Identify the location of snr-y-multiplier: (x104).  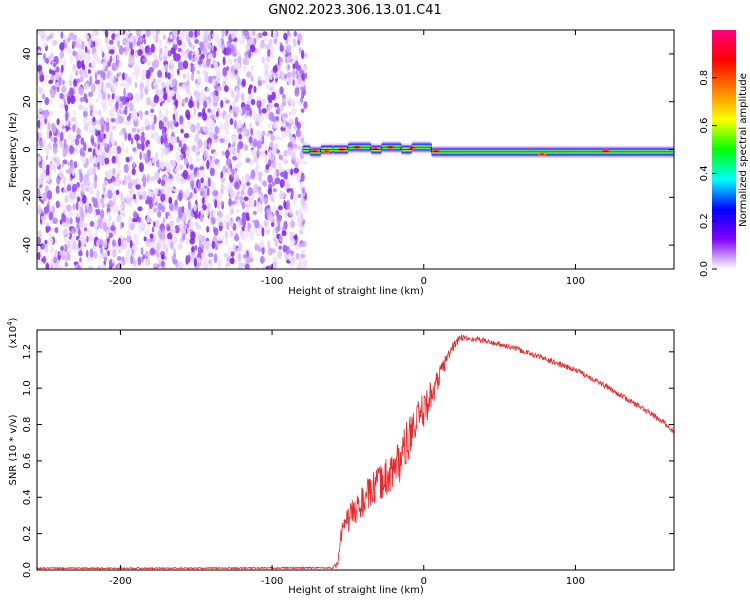
(12, 332).